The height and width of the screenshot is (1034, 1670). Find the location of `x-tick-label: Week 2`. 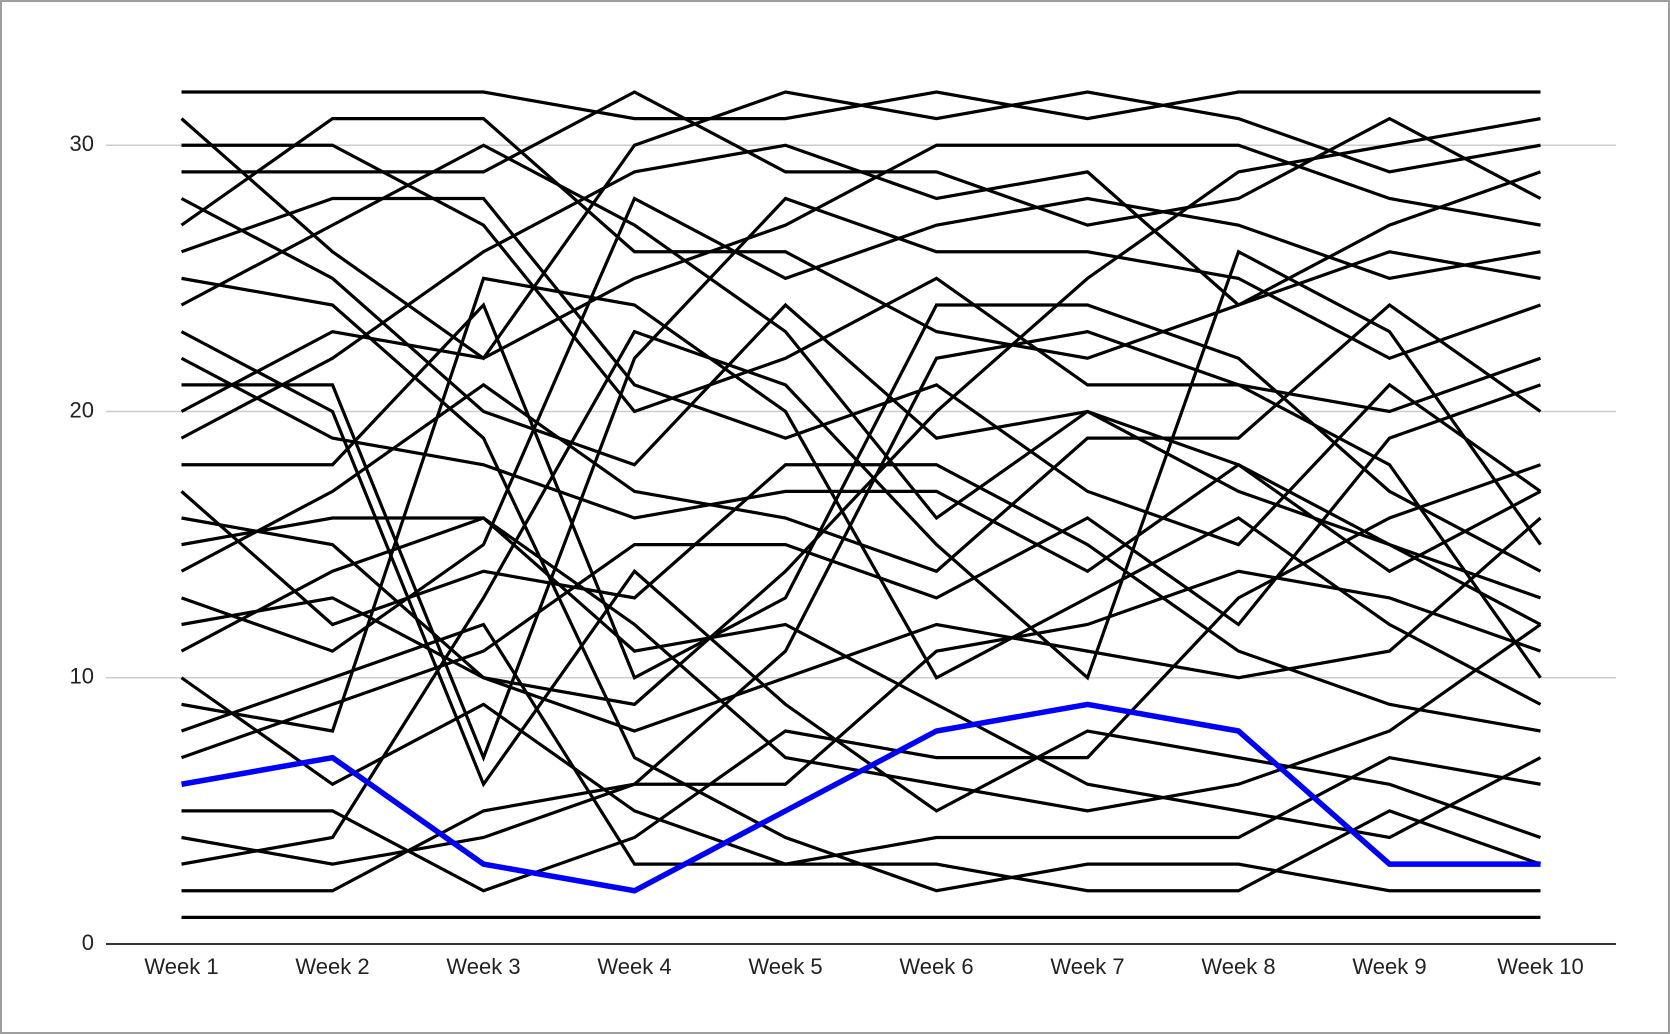

x-tick-label: Week 2 is located at coordinates (332, 966).